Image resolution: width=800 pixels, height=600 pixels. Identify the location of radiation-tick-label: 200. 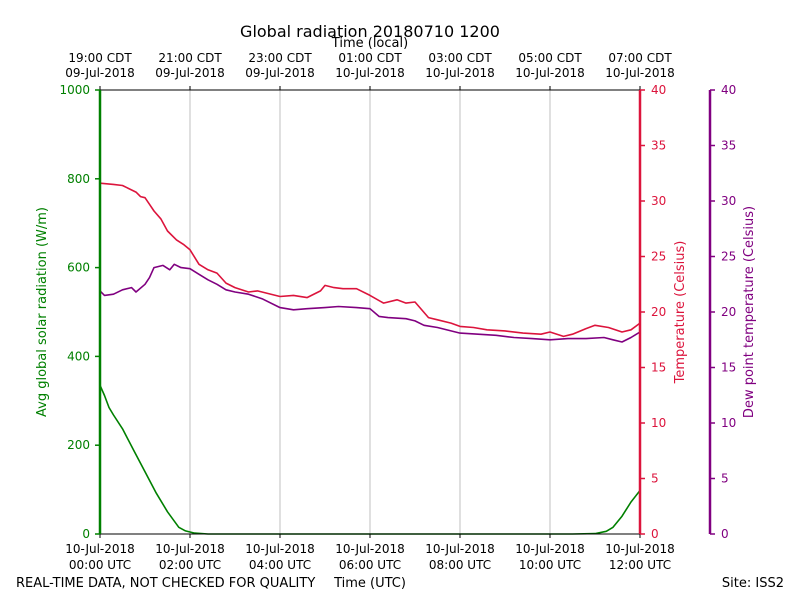
(78, 445).